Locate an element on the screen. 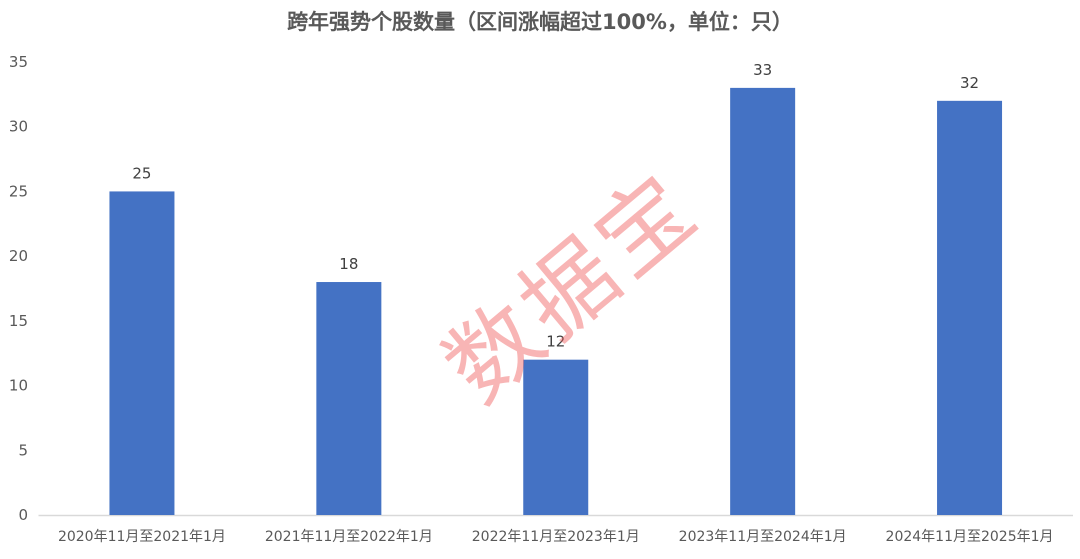  y-tick-label: 15 is located at coordinates (18, 321).